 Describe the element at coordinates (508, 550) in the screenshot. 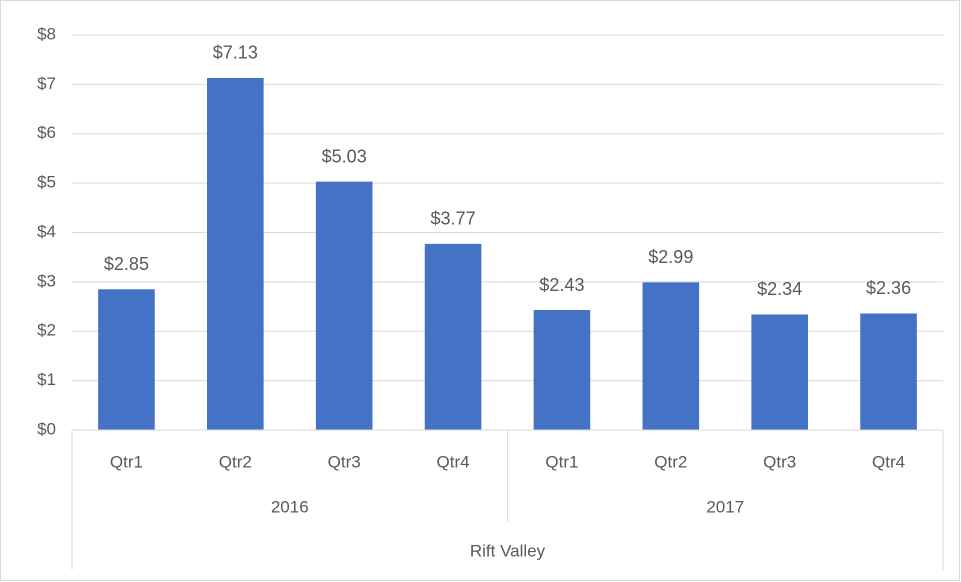

I see `outer-label: Rift Valley` at that location.